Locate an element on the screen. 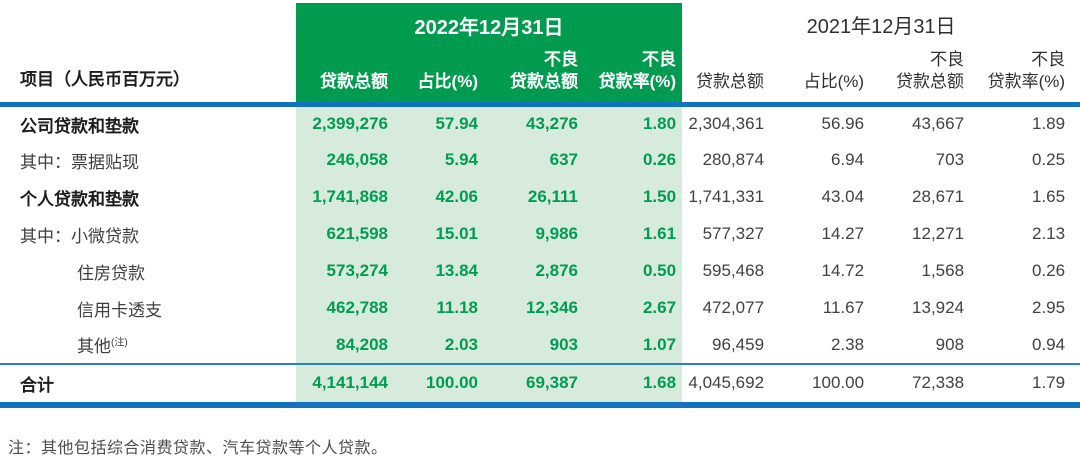 Image resolution: width=1080 pixels, height=469 pixels. cell-2022-npl-ratio: 1.68 is located at coordinates (633, 385).